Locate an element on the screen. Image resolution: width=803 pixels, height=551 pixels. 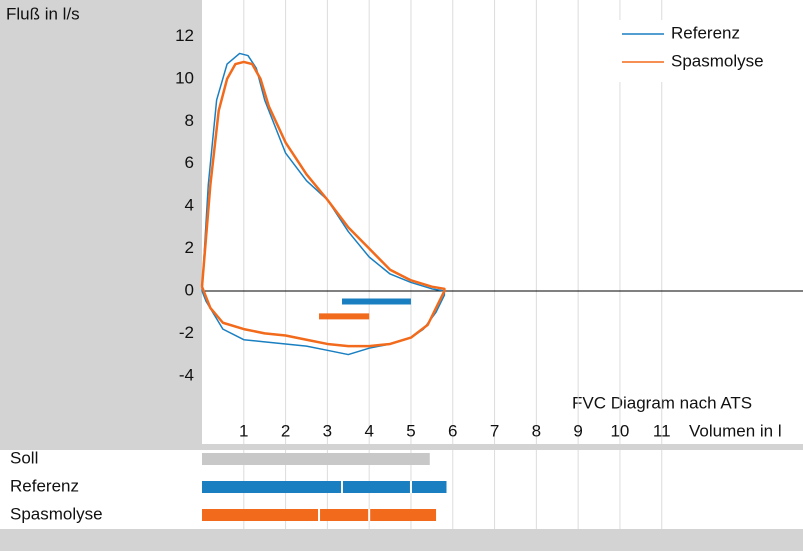
y-tick-label: 10 is located at coordinates (184, 77).